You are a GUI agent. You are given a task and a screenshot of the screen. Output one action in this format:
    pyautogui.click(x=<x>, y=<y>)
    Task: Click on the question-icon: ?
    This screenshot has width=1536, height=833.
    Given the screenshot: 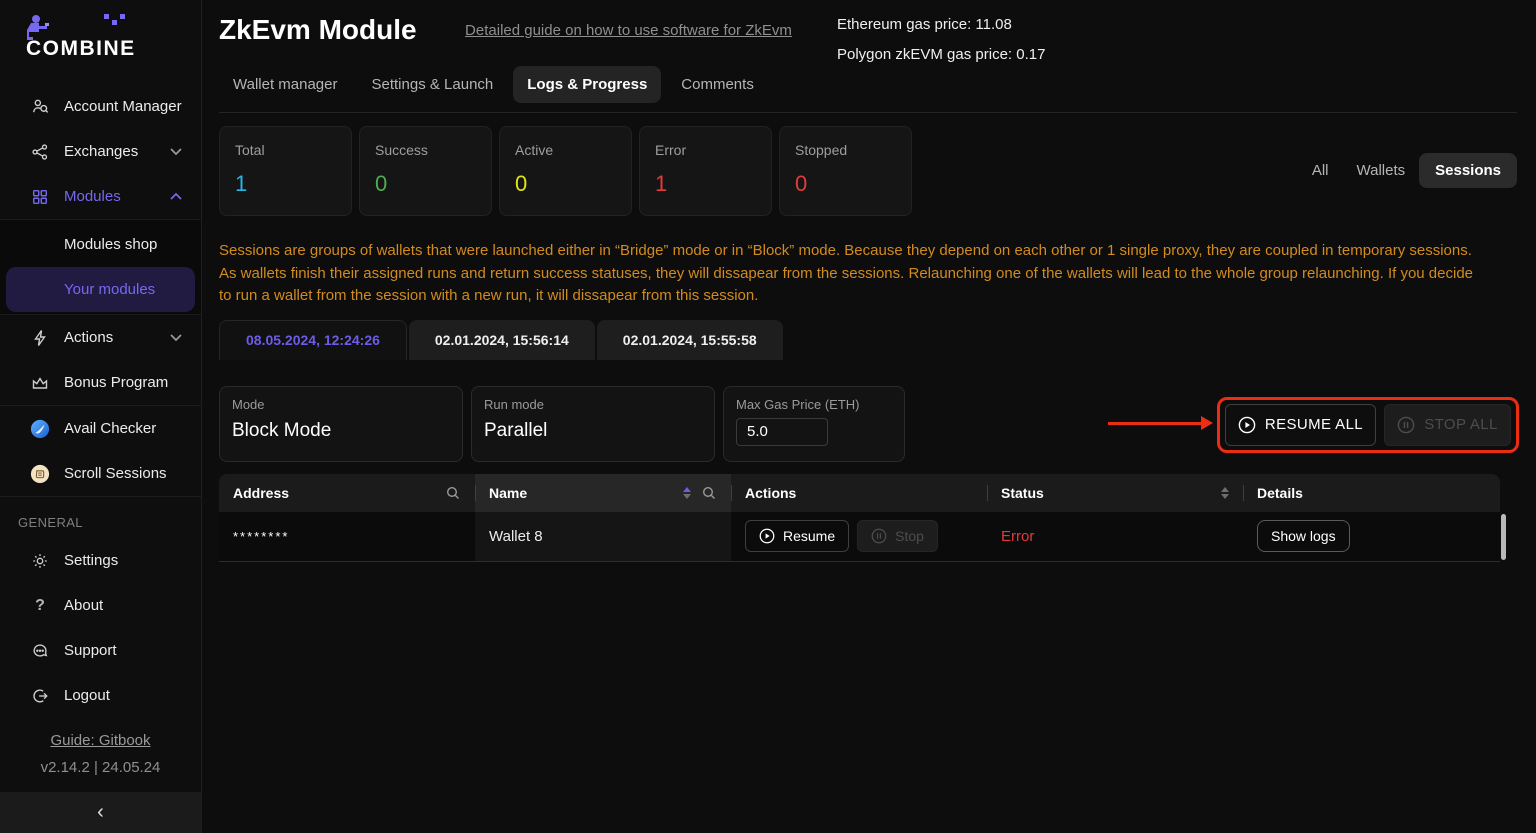 What is the action you would take?
    pyautogui.click(x=40, y=605)
    